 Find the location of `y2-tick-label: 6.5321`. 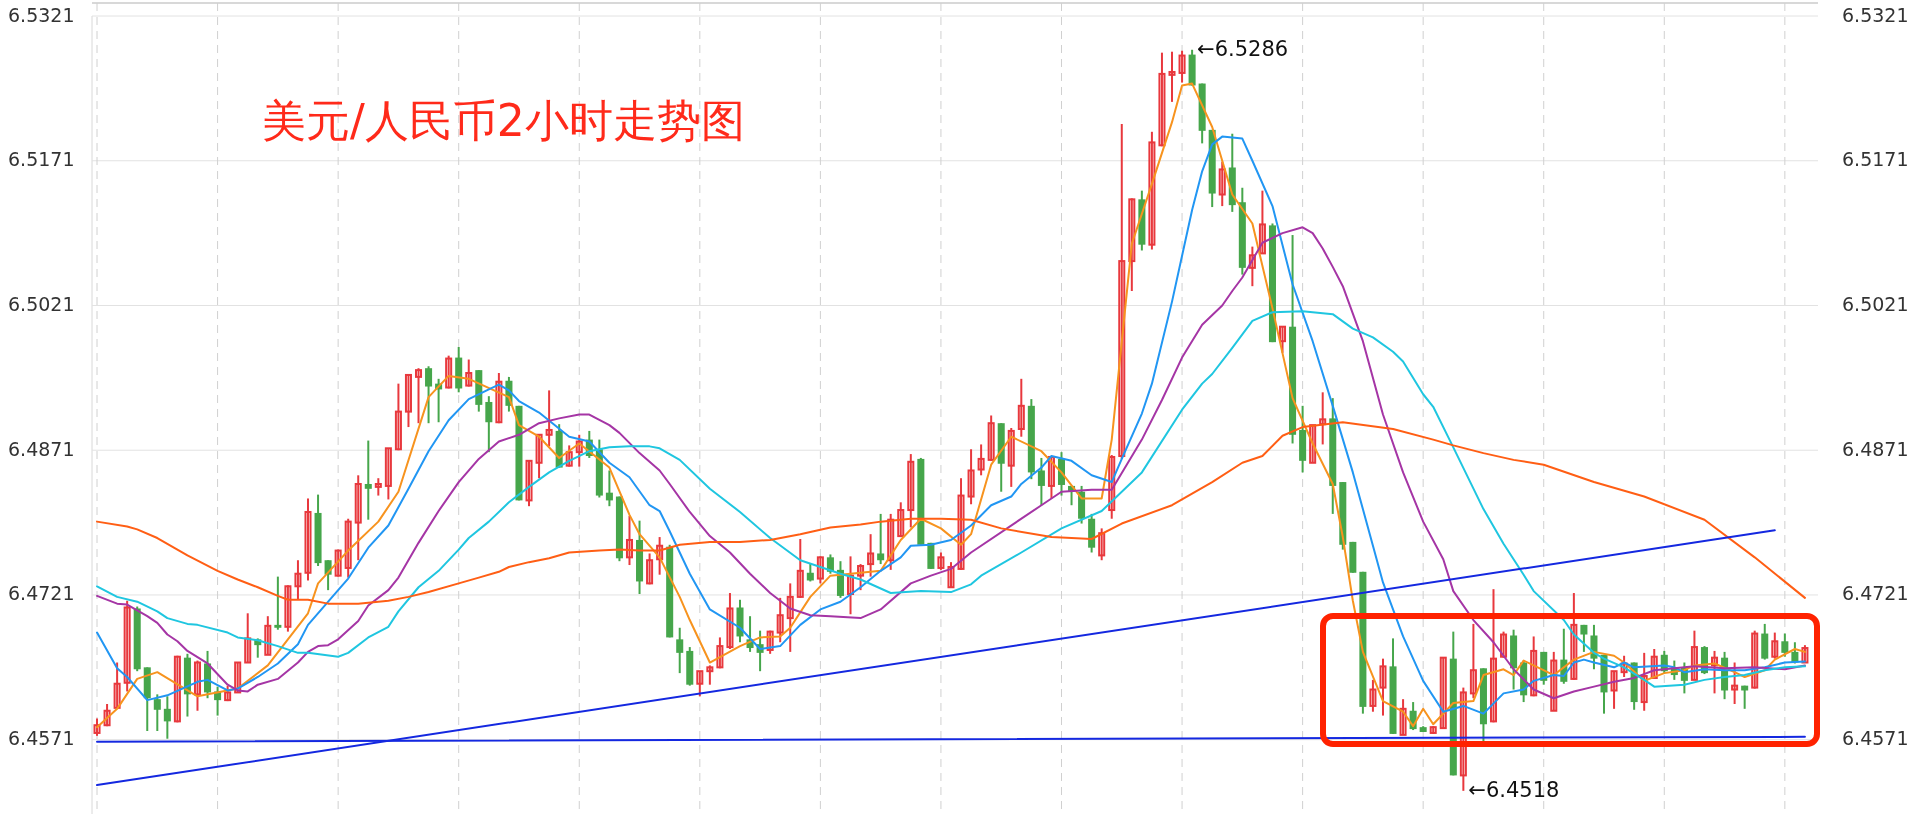

y2-tick-label: 6.5321 is located at coordinates (1875, 14).